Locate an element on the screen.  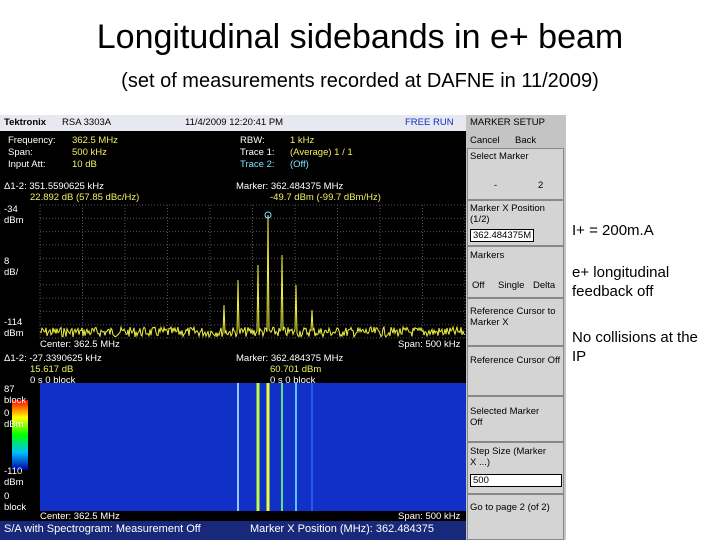
menu-item: (1/2) is located at coordinates (480, 219).